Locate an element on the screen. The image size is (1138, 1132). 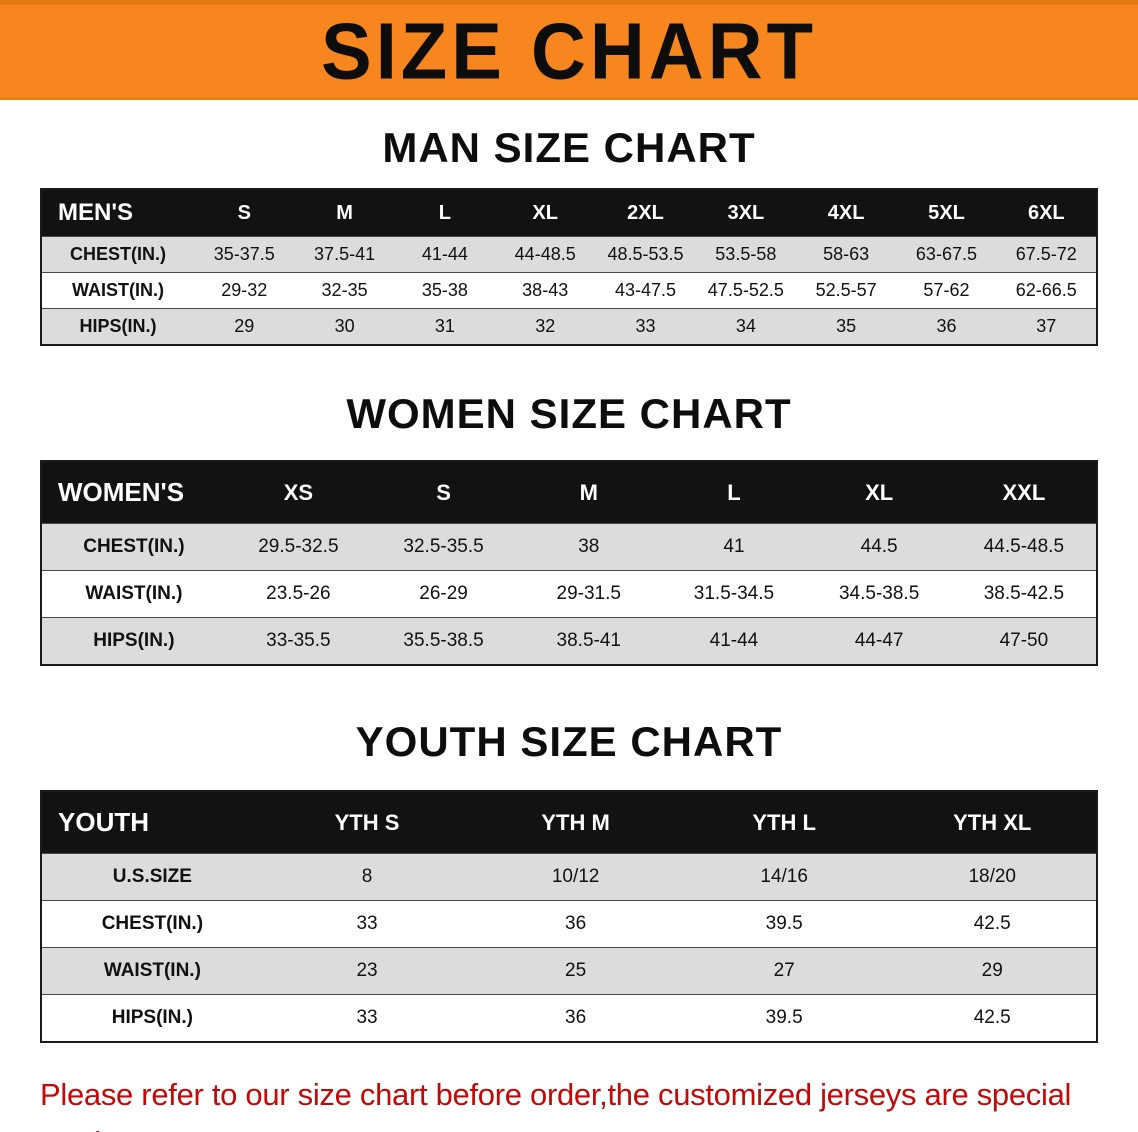
men-measure-value: 32-35 is located at coordinates (344, 290).